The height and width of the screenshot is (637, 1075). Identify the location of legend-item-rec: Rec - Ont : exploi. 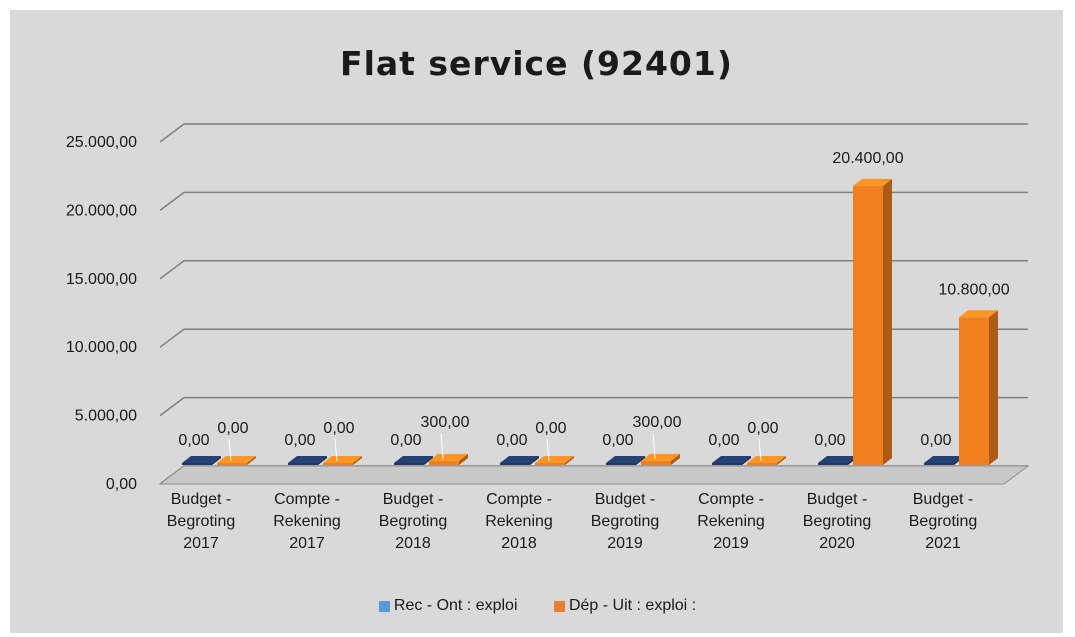
(448, 606).